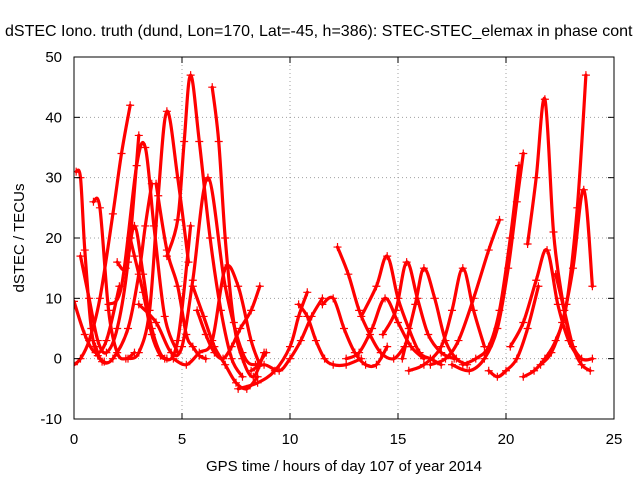 This screenshot has height=480, width=640. I want to click on x-tick-label: 15, so click(398, 439).